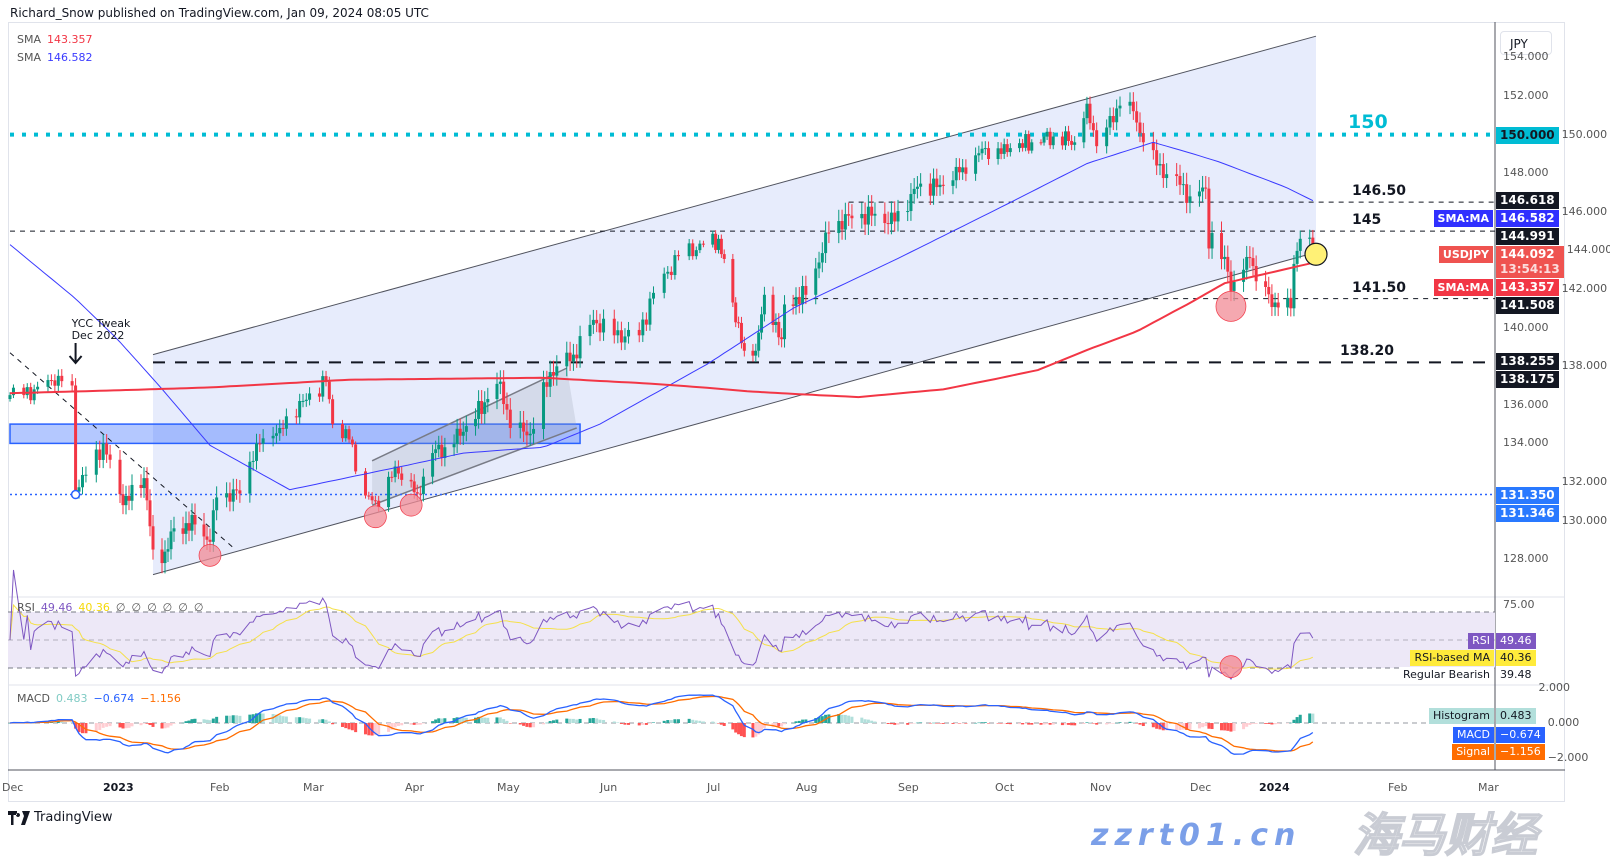 The width and height of the screenshot is (1610, 857). I want to click on legend-macd: MACD 0.483 −0.674 −1.156, so click(102, 698).